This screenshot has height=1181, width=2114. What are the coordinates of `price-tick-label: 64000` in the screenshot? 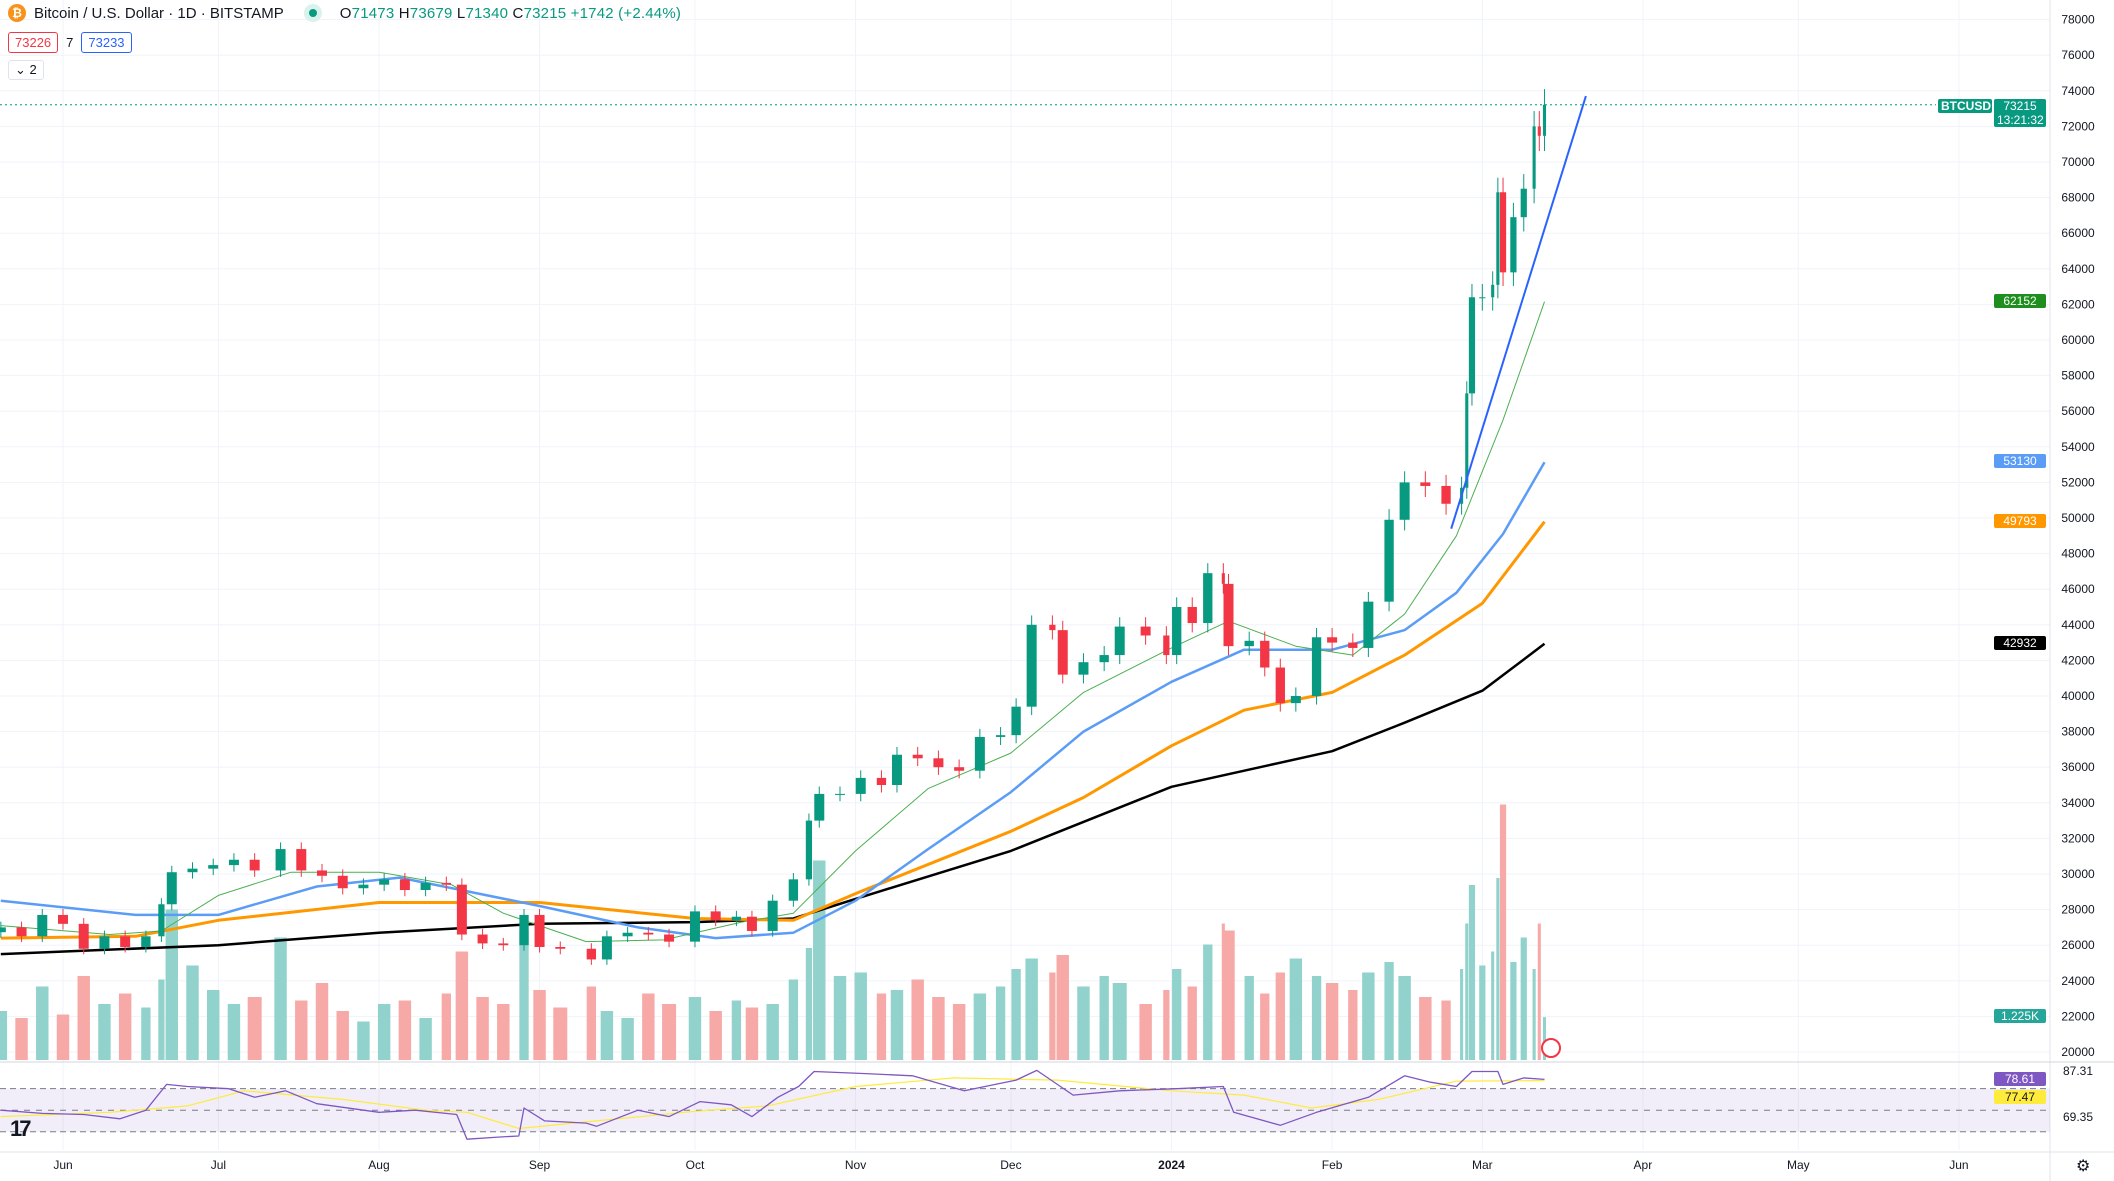 It's located at (2078, 269).